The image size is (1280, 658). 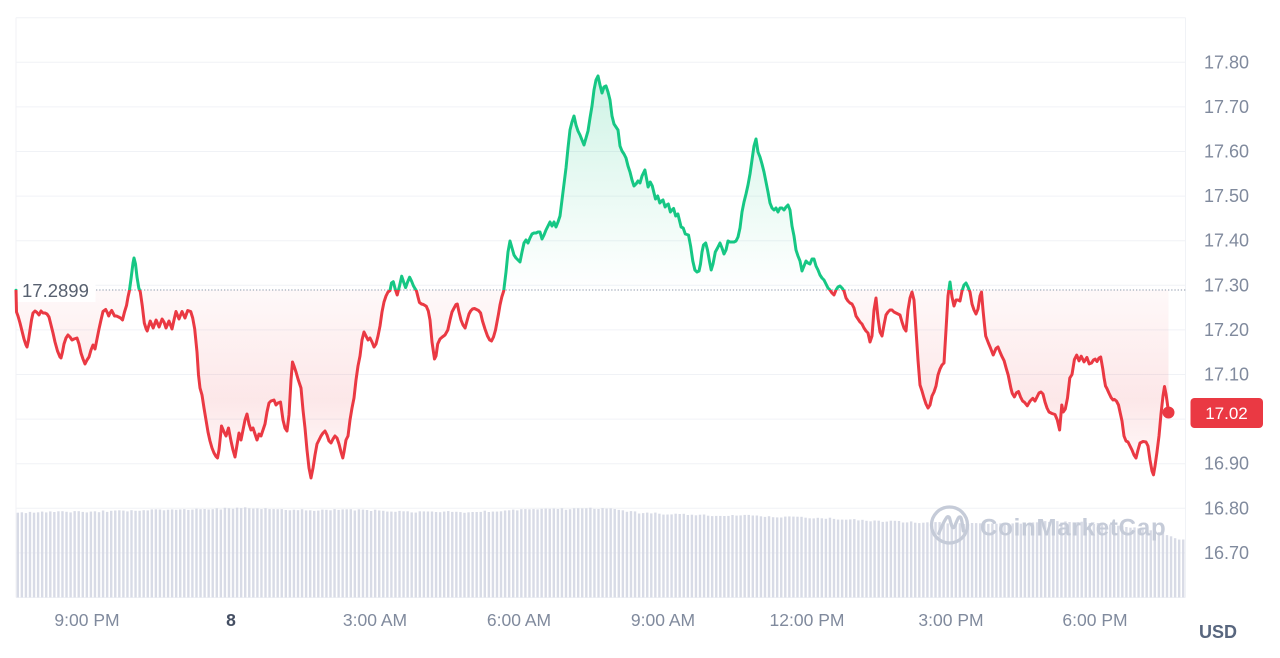 I want to click on svg-text: 16.80, so click(x=1226, y=508).